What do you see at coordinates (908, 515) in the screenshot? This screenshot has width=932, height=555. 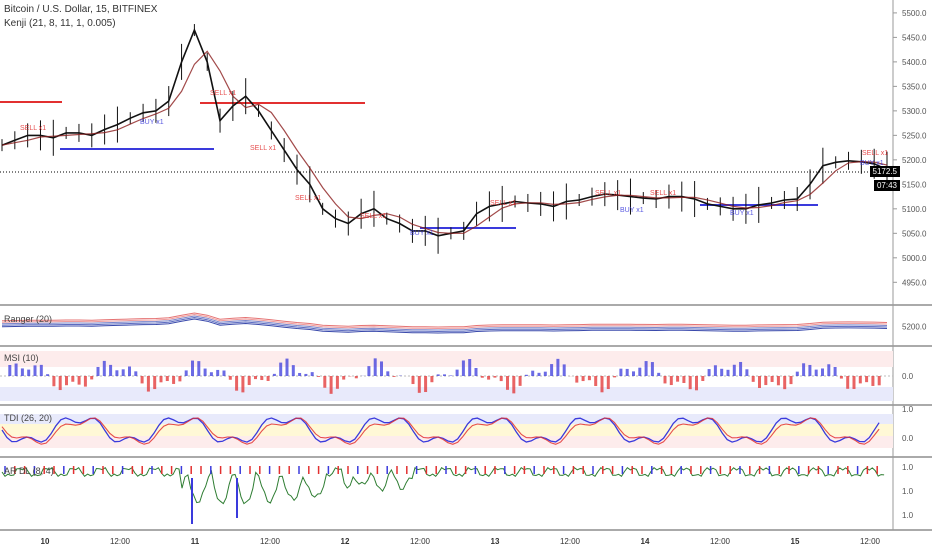 I see `ardl-tick-label-2: 1.0` at bounding box center [908, 515].